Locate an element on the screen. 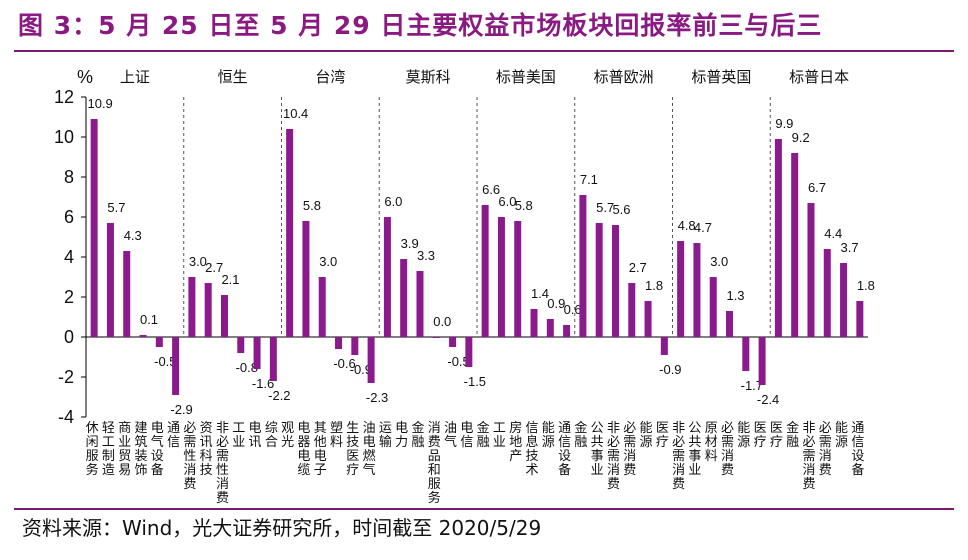 The width and height of the screenshot is (968, 560). category-label-char: 疗 is located at coordinates (776, 441).